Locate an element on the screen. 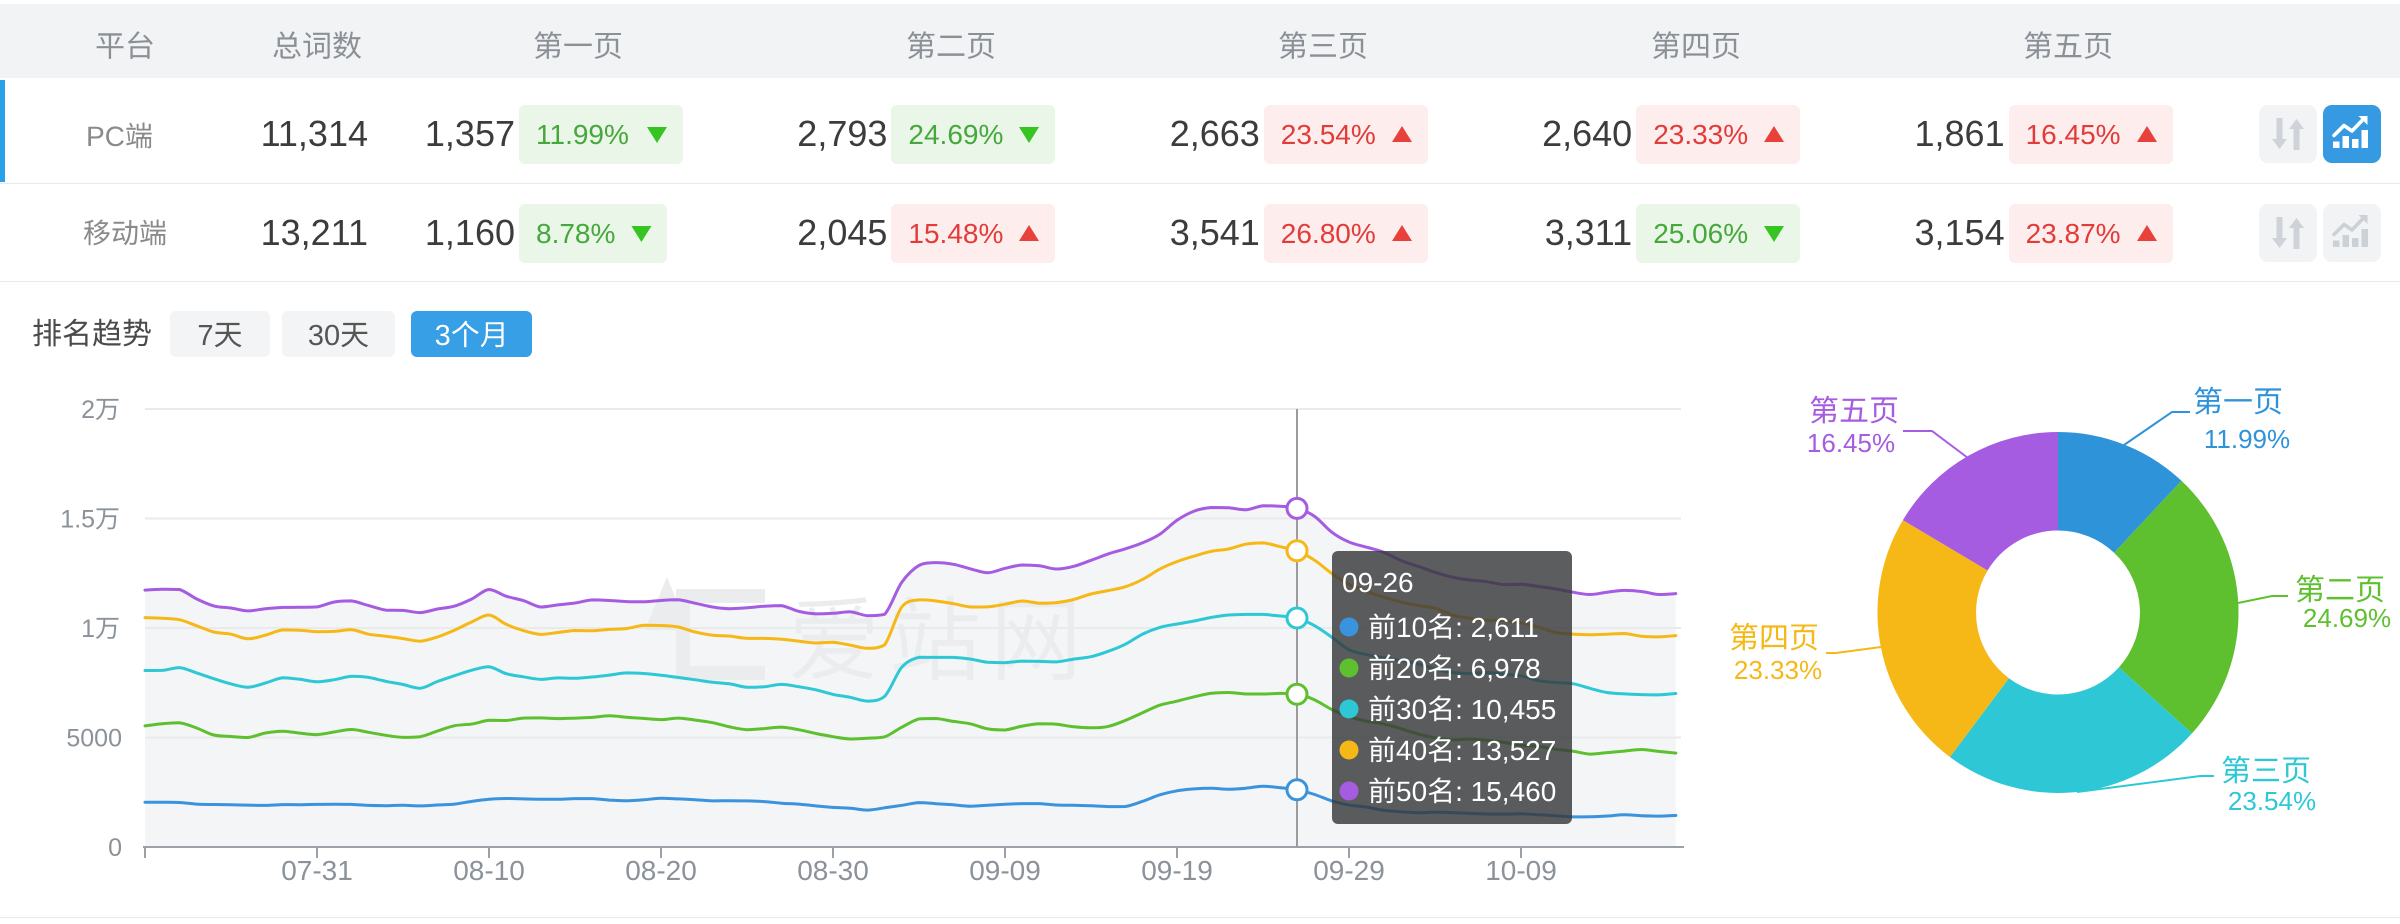 This screenshot has width=2400, height=924. svg-text: 09-09 is located at coordinates (1005, 870).